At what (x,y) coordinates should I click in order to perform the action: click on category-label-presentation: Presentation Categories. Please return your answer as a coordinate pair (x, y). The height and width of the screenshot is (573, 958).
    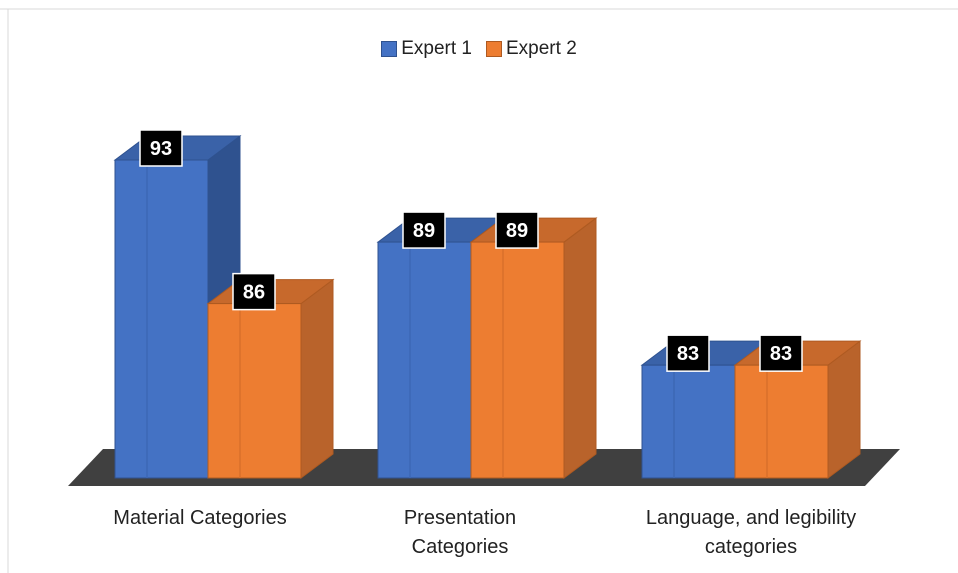
    Looking at the image, I should click on (460, 532).